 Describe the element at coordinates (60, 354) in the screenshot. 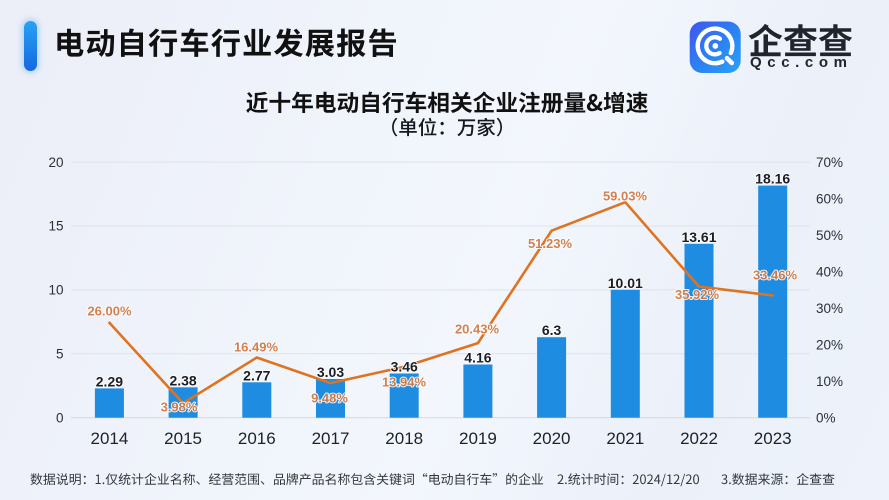

I see `svg-text: 5` at that location.